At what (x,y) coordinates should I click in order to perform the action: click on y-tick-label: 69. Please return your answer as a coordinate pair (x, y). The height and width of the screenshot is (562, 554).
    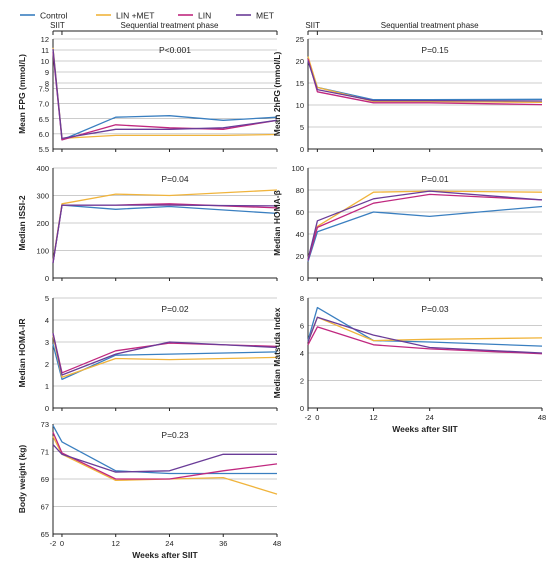
    Looking at the image, I should click on (45, 479).